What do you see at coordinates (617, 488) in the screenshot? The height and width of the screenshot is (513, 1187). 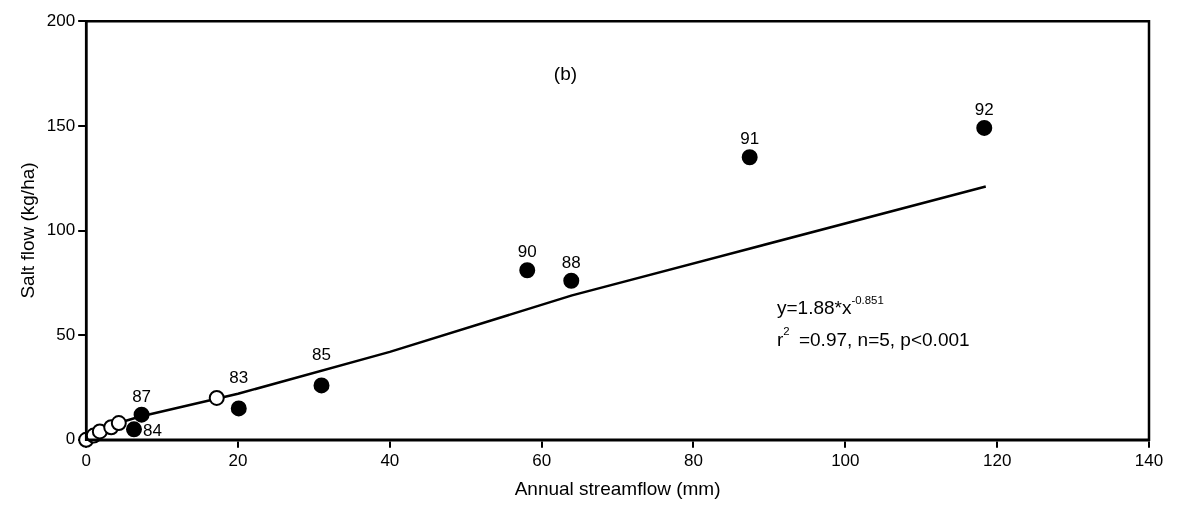 I see `x-axis-title: Annual streamflow (mm)` at bounding box center [617, 488].